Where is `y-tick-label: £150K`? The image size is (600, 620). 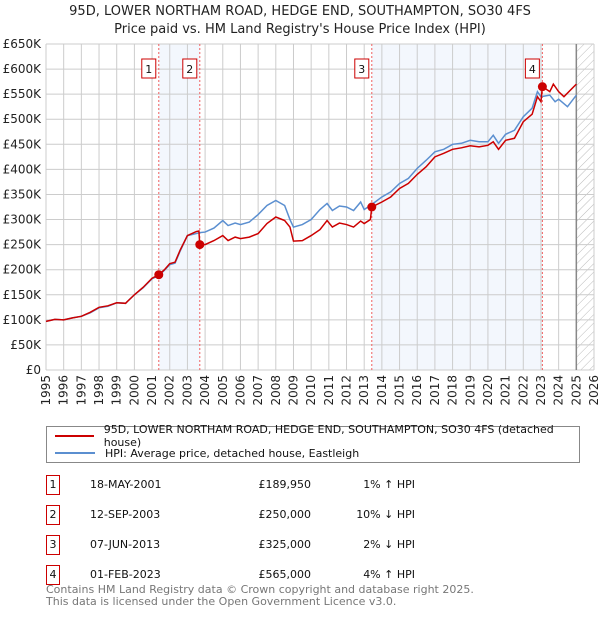 y-tick-label: £150K is located at coordinates (23, 295).